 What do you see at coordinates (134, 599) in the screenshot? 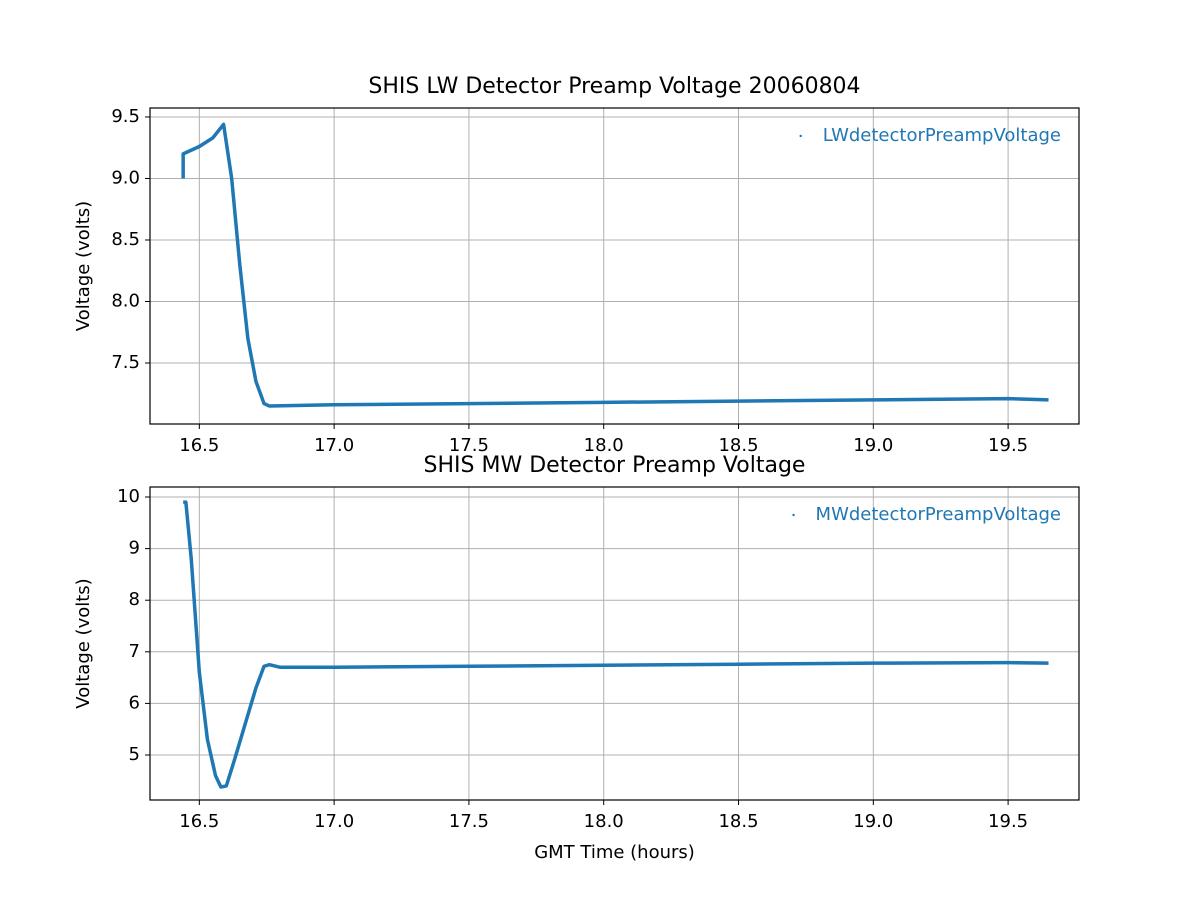
I see `y-tick-label: 8` at bounding box center [134, 599].